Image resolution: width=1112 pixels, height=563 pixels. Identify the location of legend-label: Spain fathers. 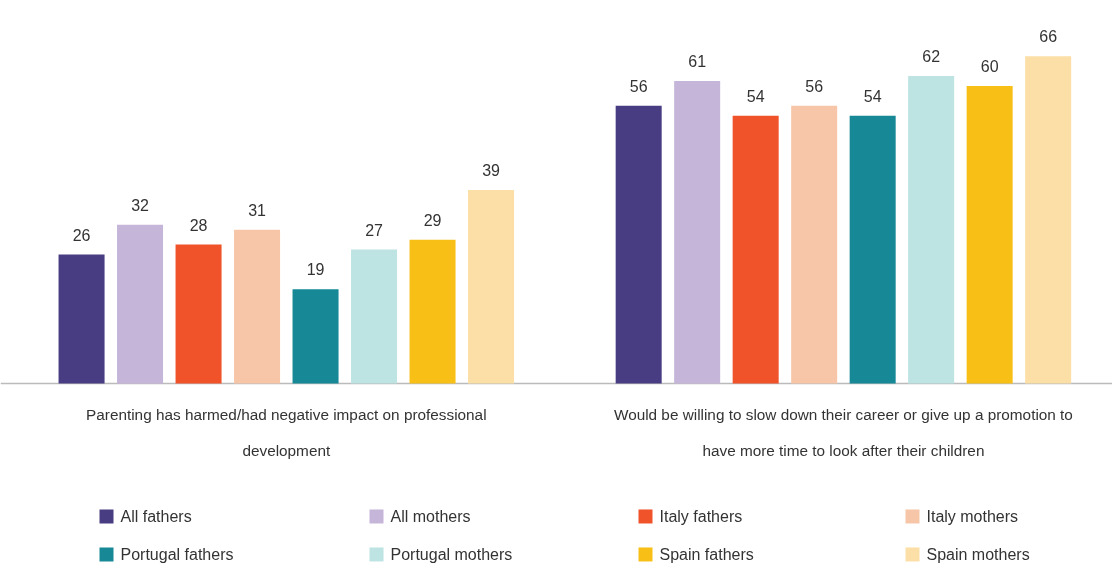
(706, 554).